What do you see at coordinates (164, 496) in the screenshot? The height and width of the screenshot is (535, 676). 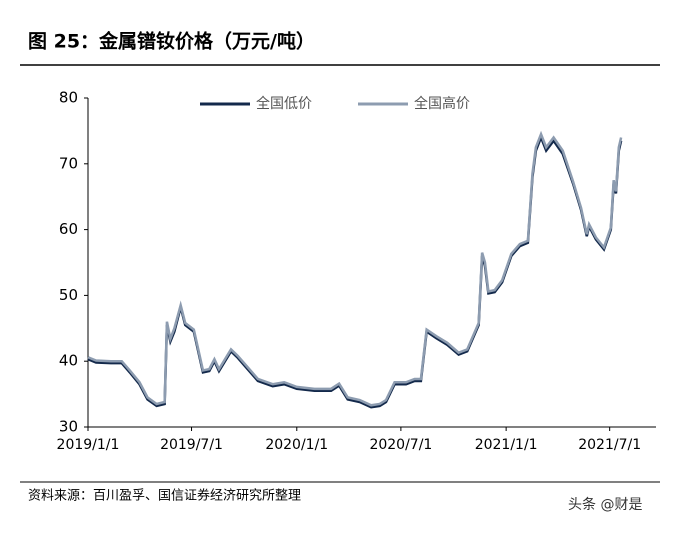 I see `source-note: 资料来源：百川盈孚、国信证券经济研究所整理` at bounding box center [164, 496].